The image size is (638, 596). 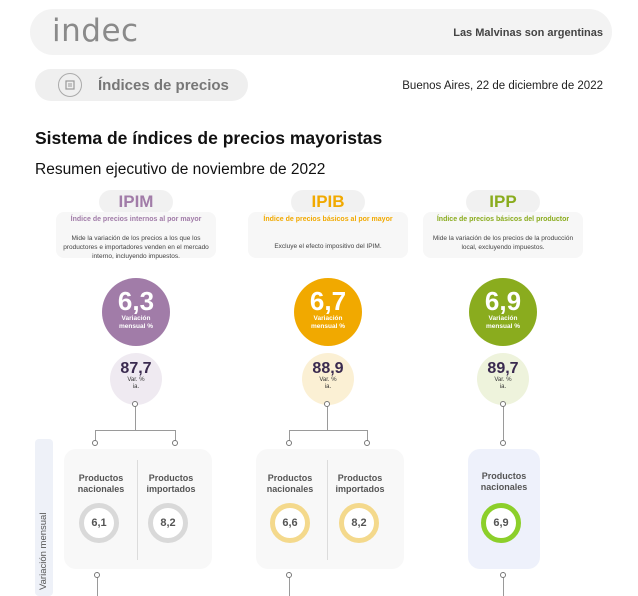 I want to click on ipp-name-pill, so click(x=503, y=202).